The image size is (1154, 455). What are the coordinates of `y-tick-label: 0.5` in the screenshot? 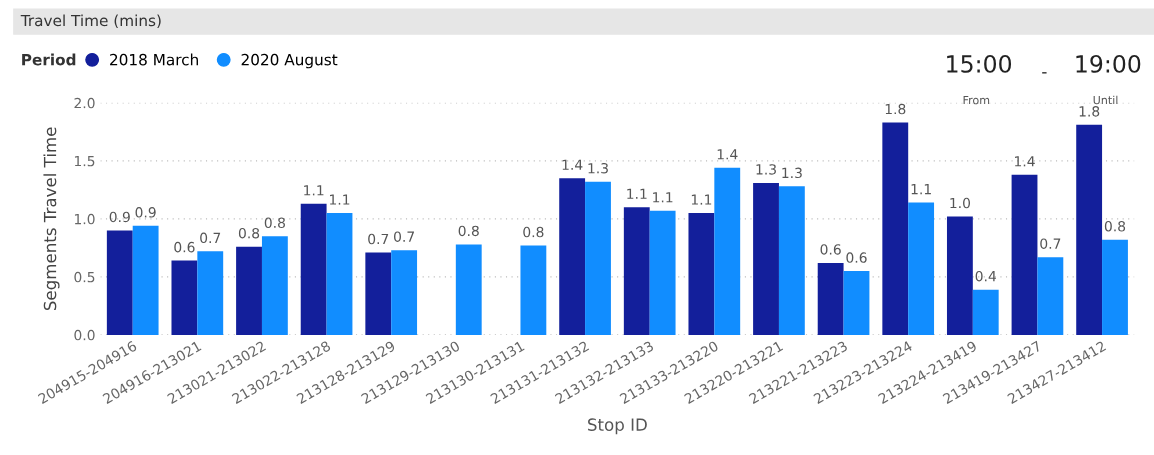 It's located at (84, 277).